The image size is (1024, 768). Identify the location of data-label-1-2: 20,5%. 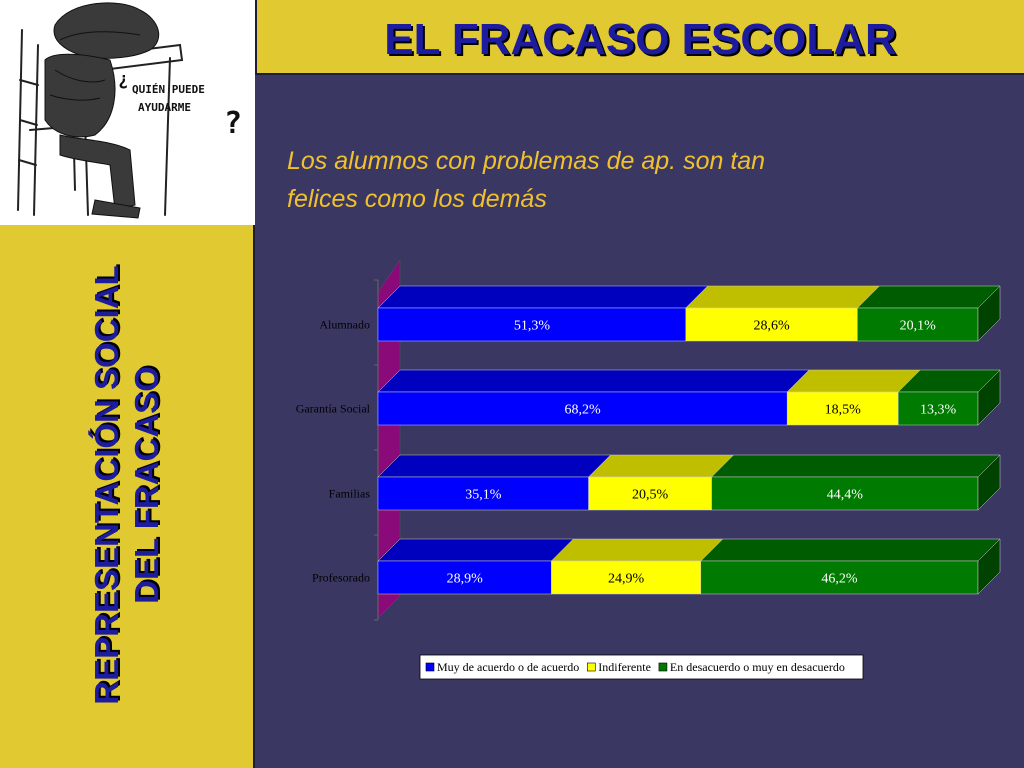
(650, 495).